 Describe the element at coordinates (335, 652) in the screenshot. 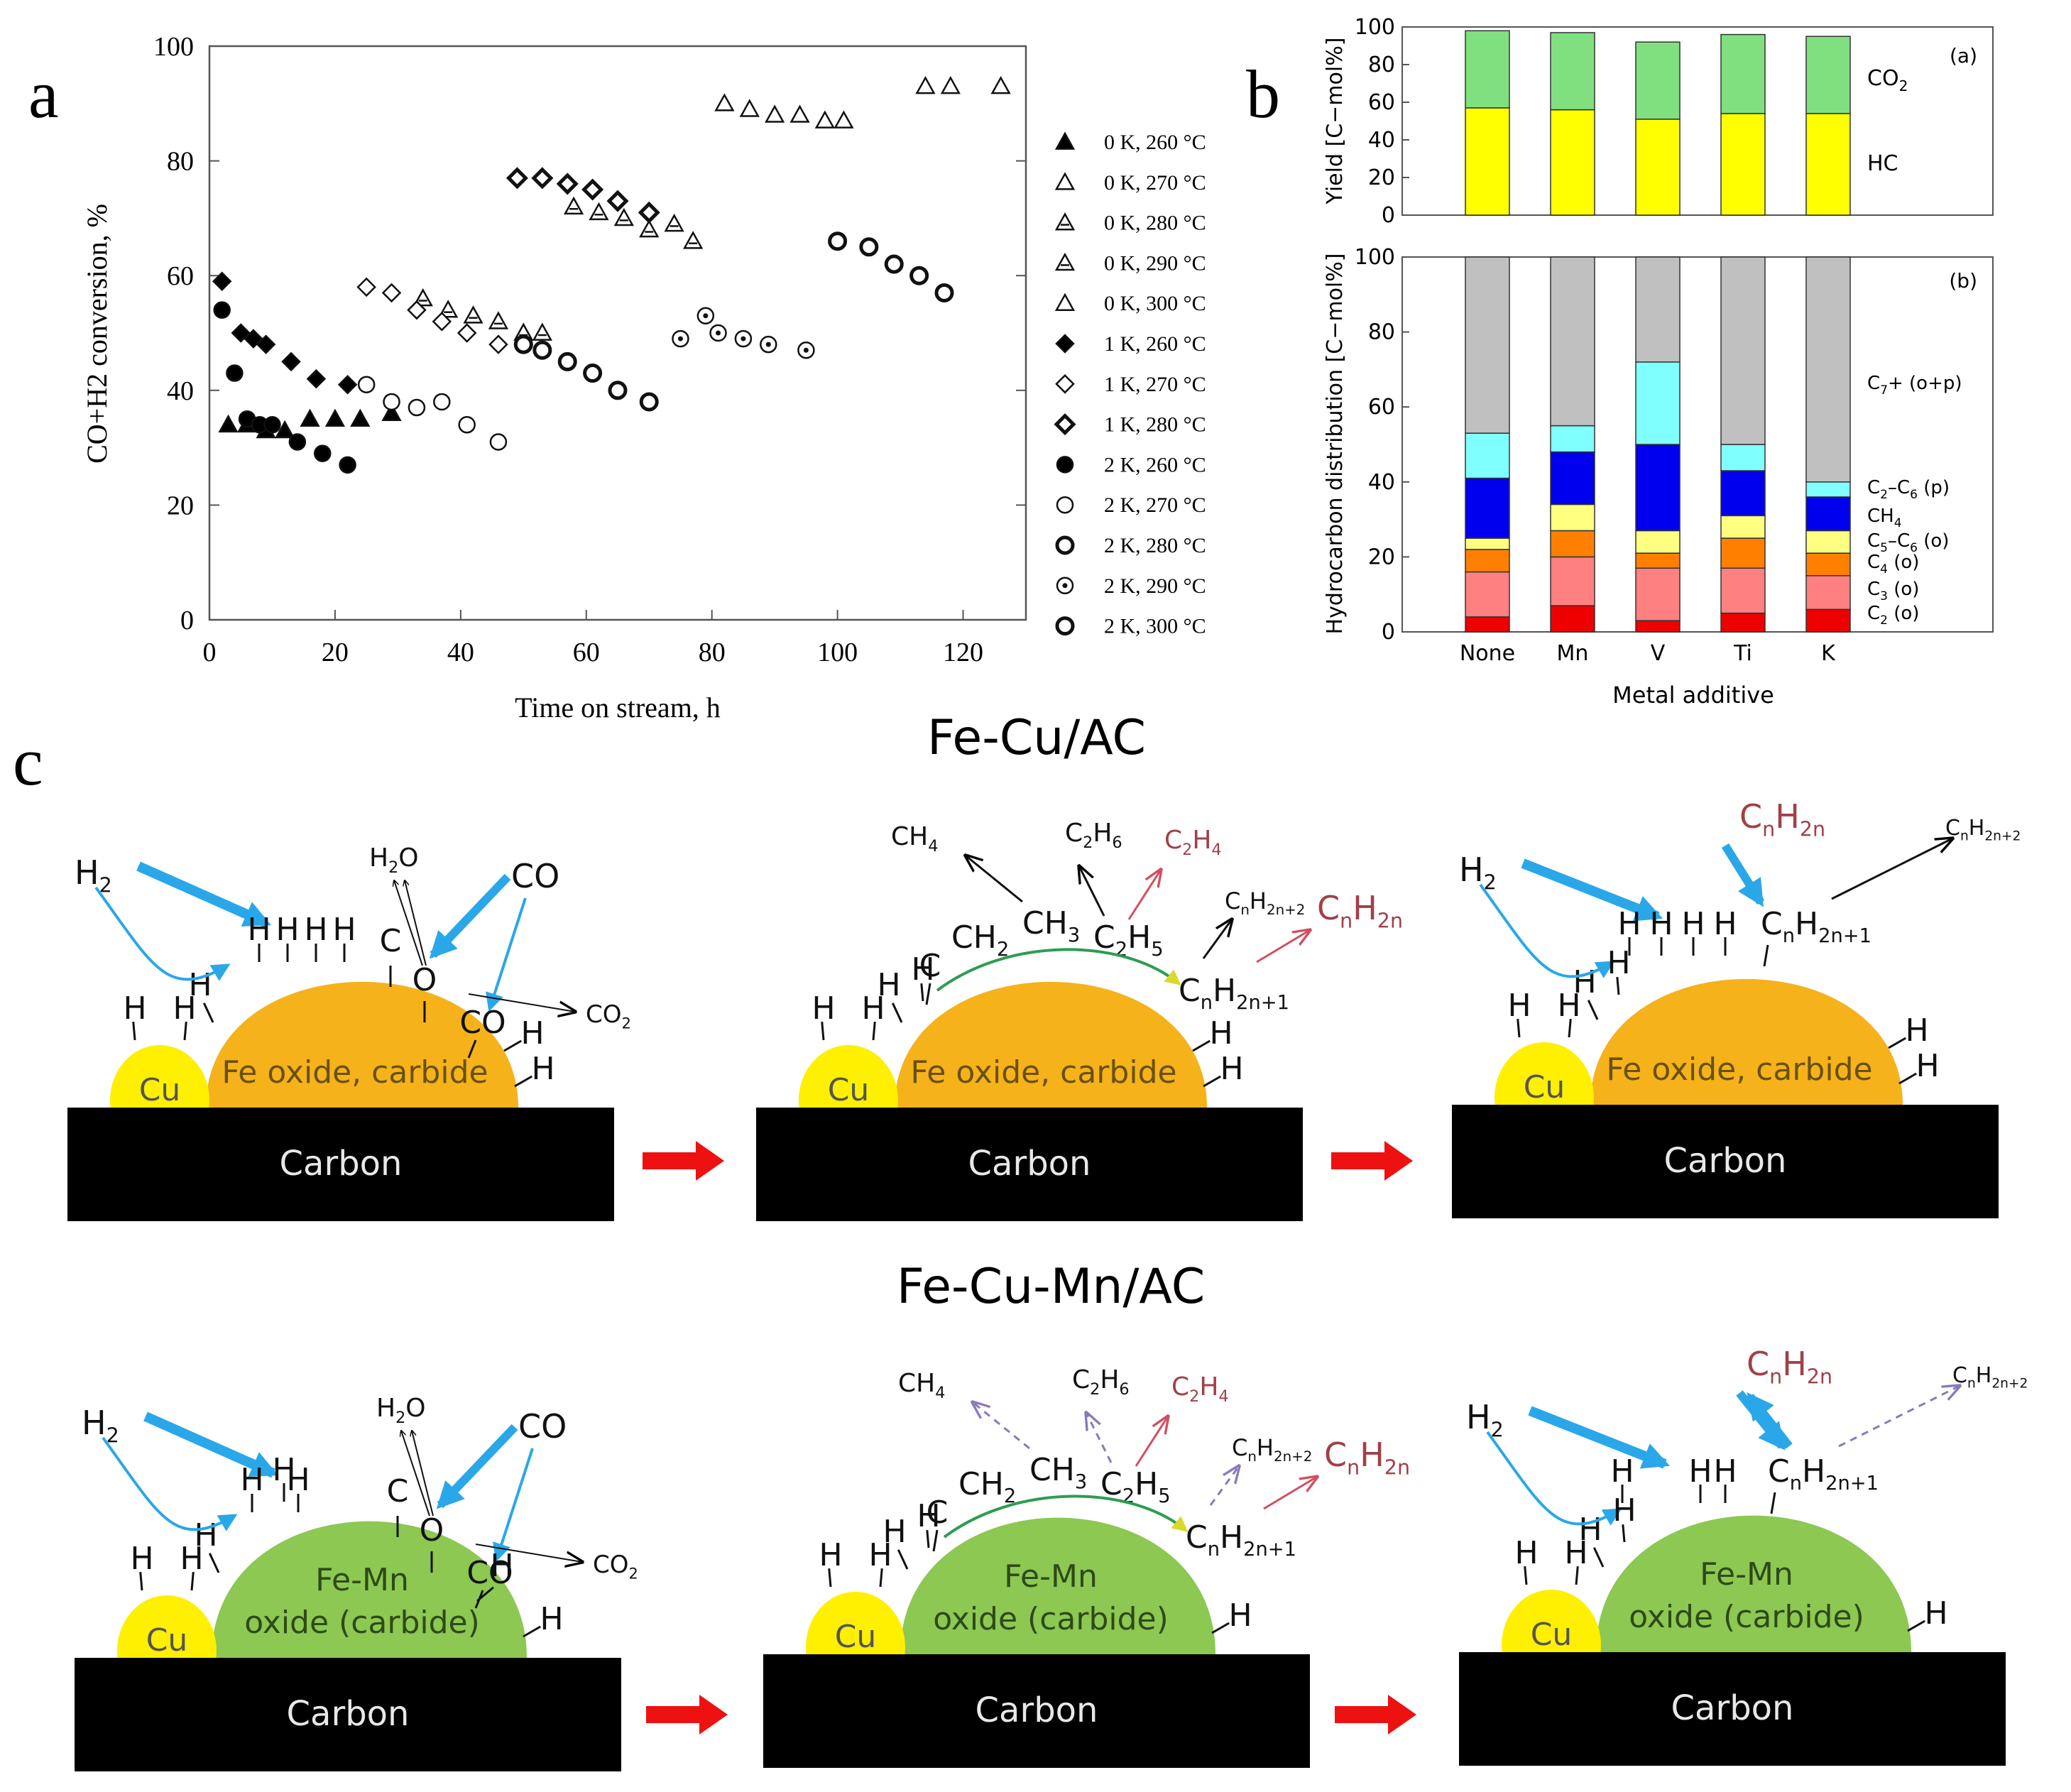

I see `x-tick-label: 20` at that location.